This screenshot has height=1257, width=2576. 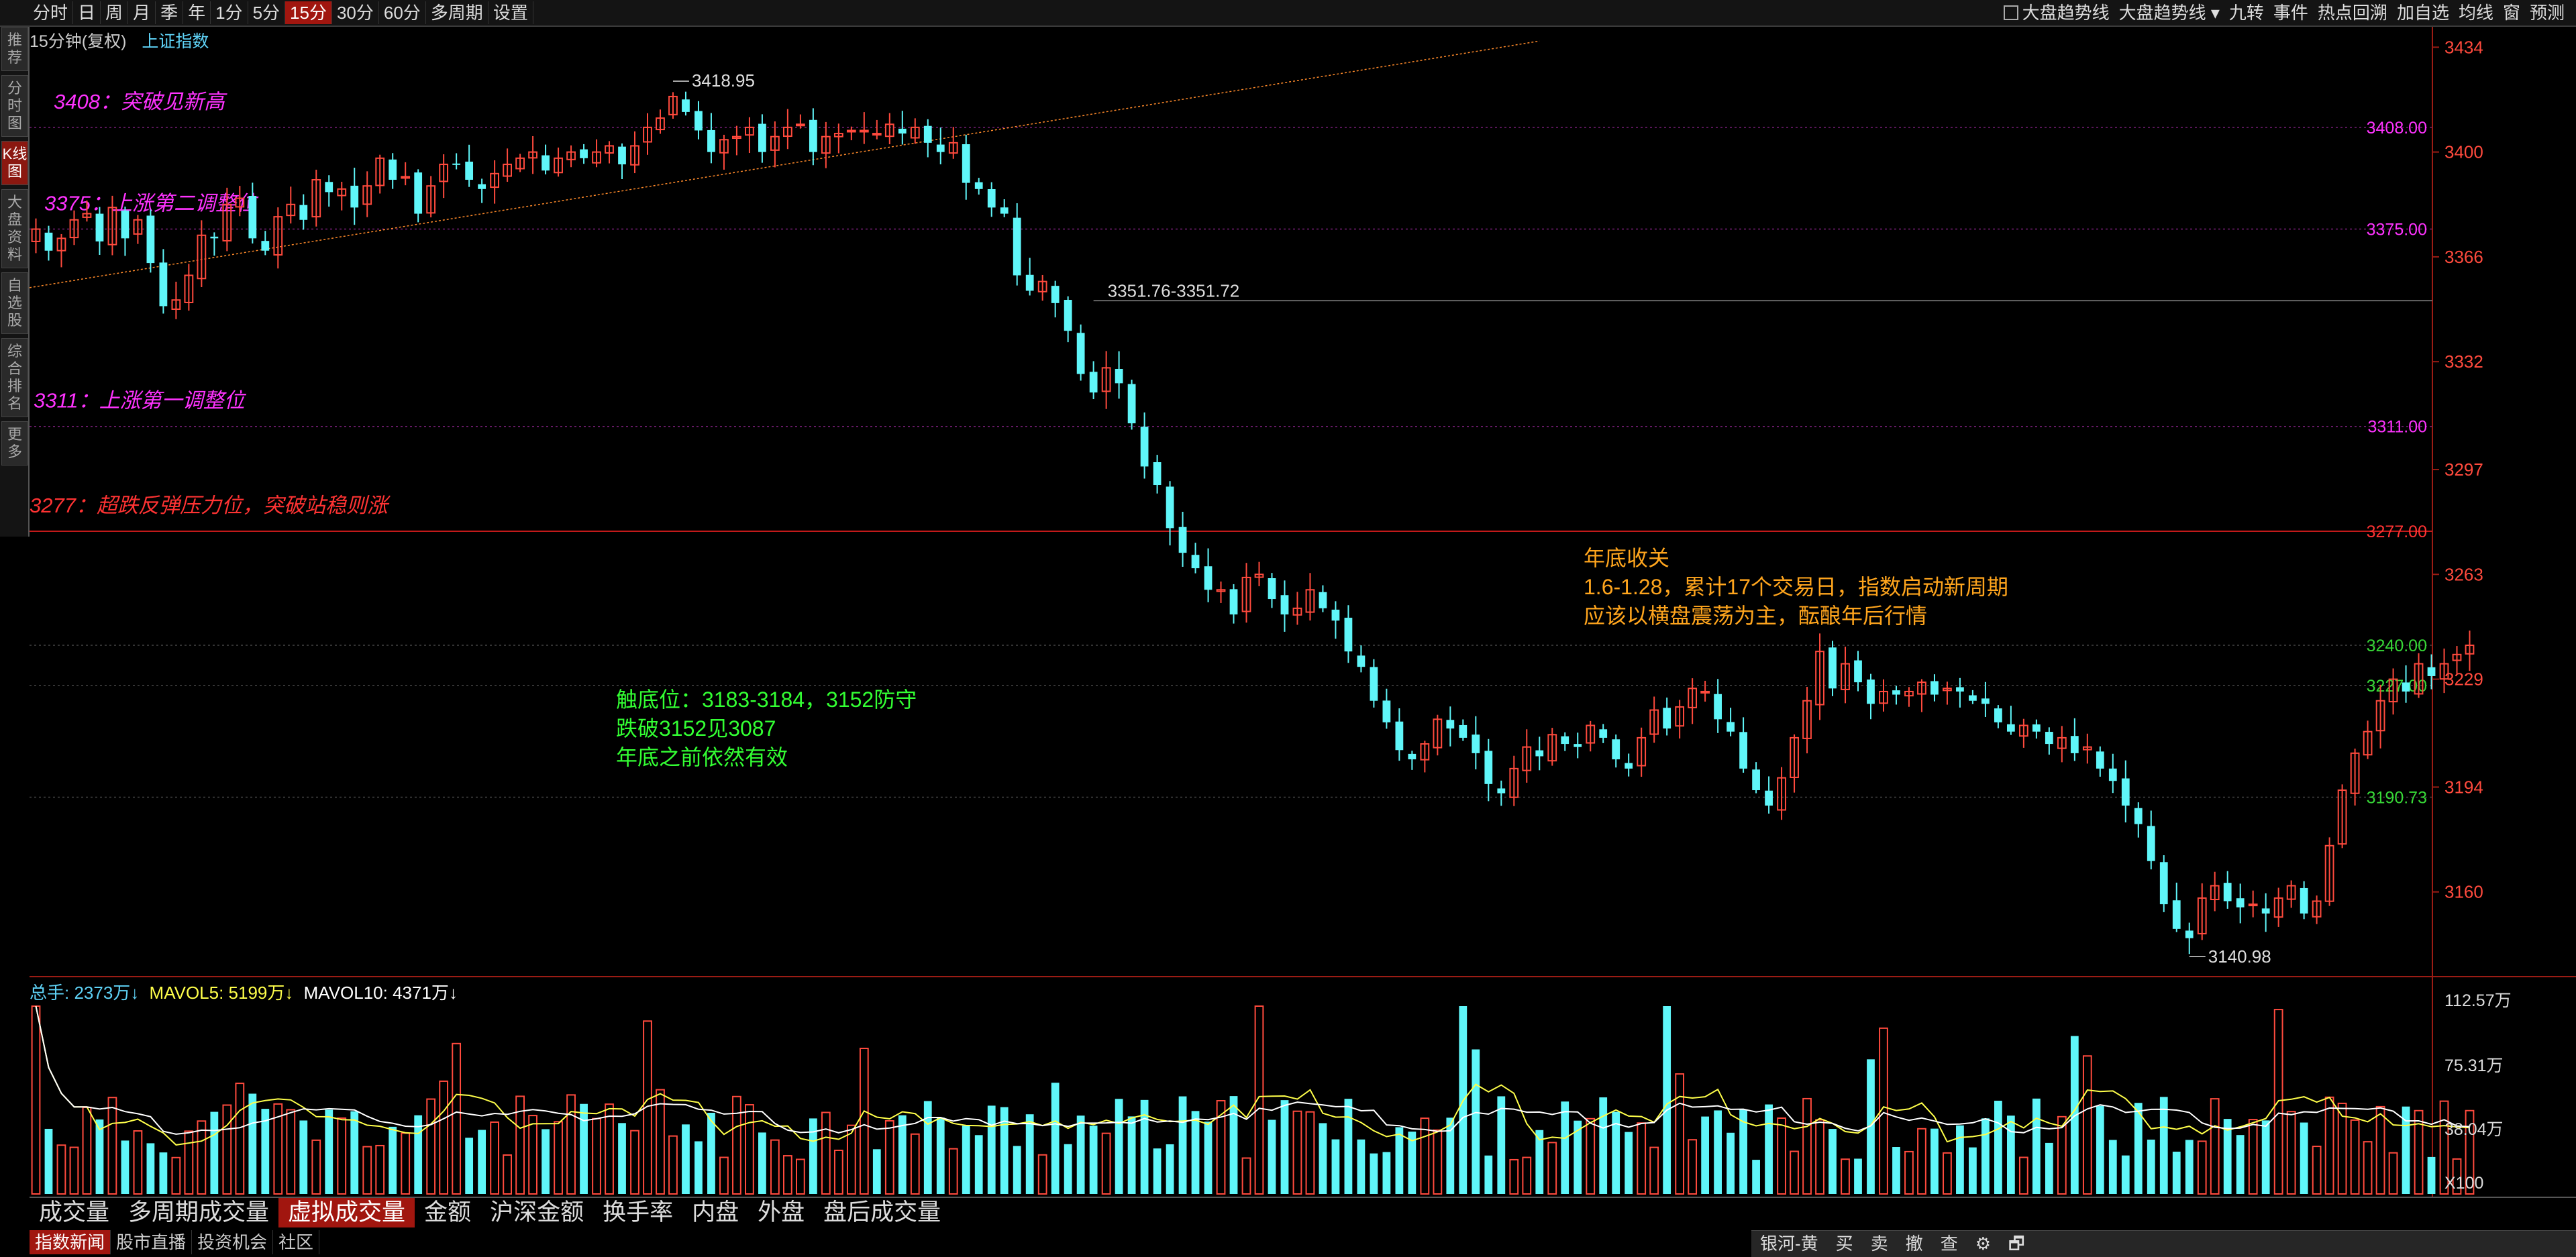 I want to click on toolbar-item-1: 大盘趋势线 ▾, so click(x=2169, y=13).